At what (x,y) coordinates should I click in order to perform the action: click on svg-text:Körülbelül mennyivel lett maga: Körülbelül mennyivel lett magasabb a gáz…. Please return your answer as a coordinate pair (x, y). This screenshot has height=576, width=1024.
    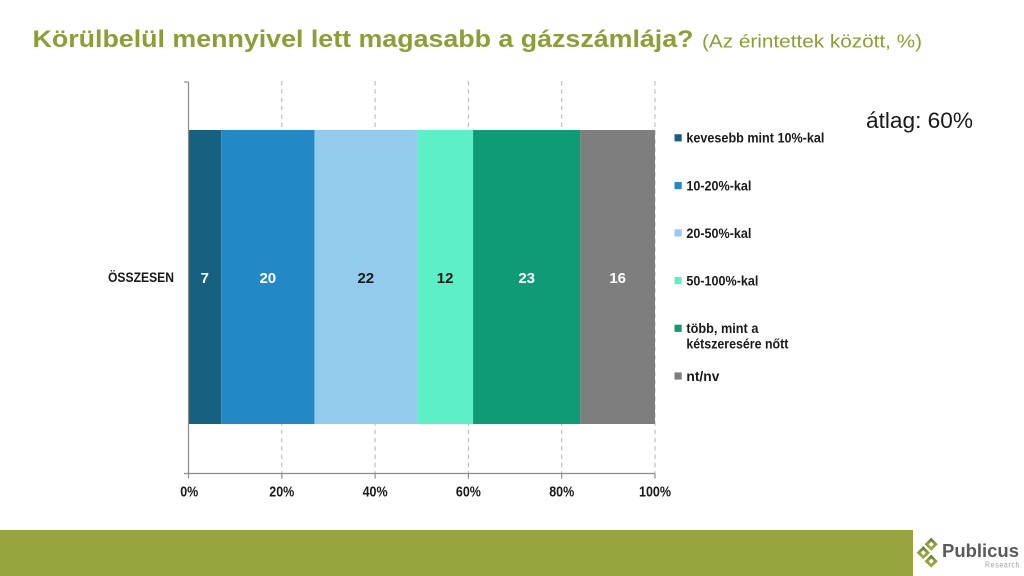
    Looking at the image, I should click on (363, 39).